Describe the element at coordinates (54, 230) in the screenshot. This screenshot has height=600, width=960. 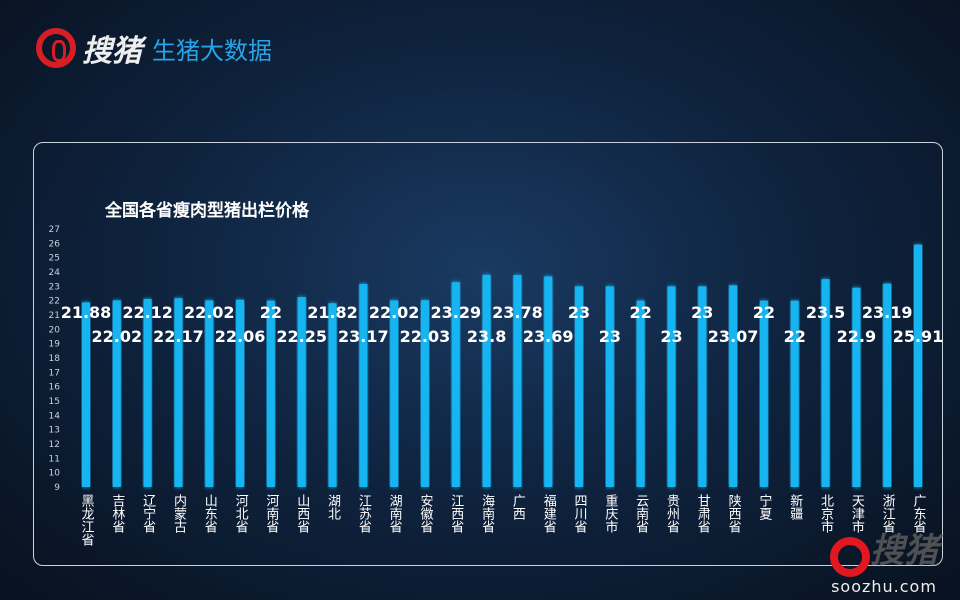
I see `y-tick-label: 27` at that location.